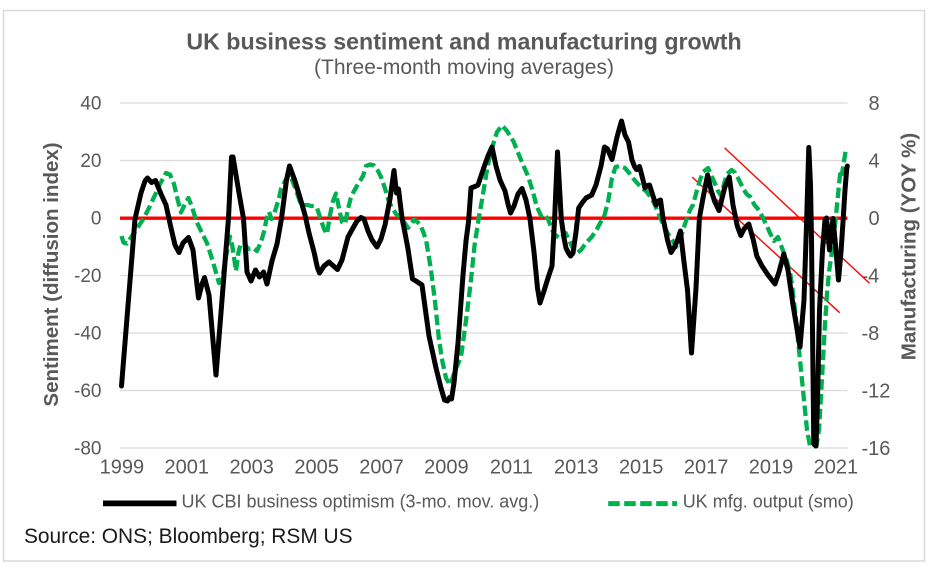 The height and width of the screenshot is (569, 937). I want to click on svg-text: -80, so click(87, 449).